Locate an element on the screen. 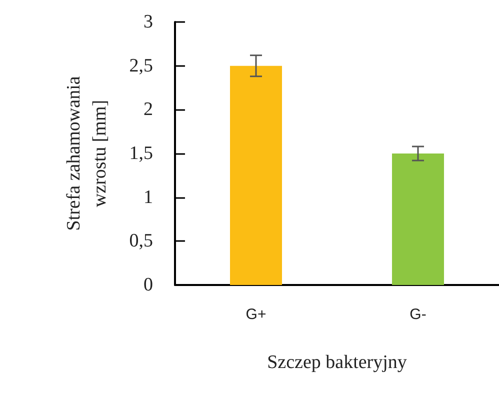  y-tick-label: 0 is located at coordinates (148, 285).